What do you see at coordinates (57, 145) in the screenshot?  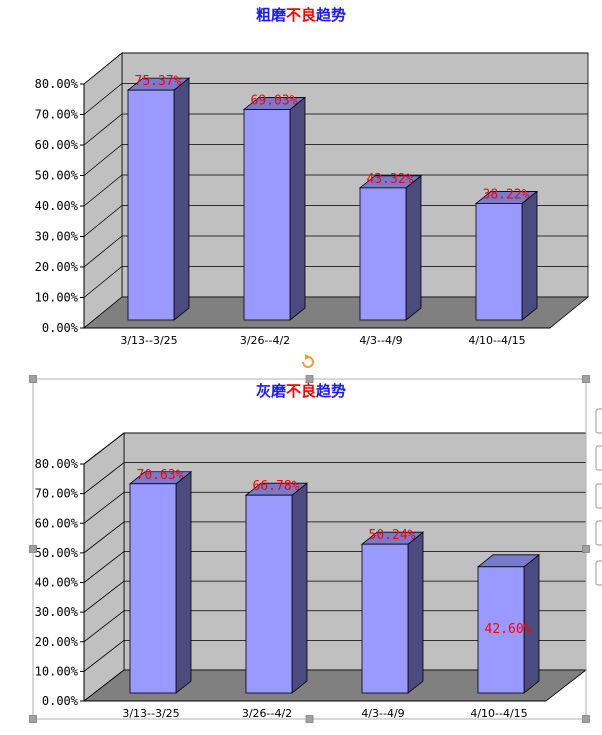 I see `y-tick-label: 60.00%` at bounding box center [57, 145].